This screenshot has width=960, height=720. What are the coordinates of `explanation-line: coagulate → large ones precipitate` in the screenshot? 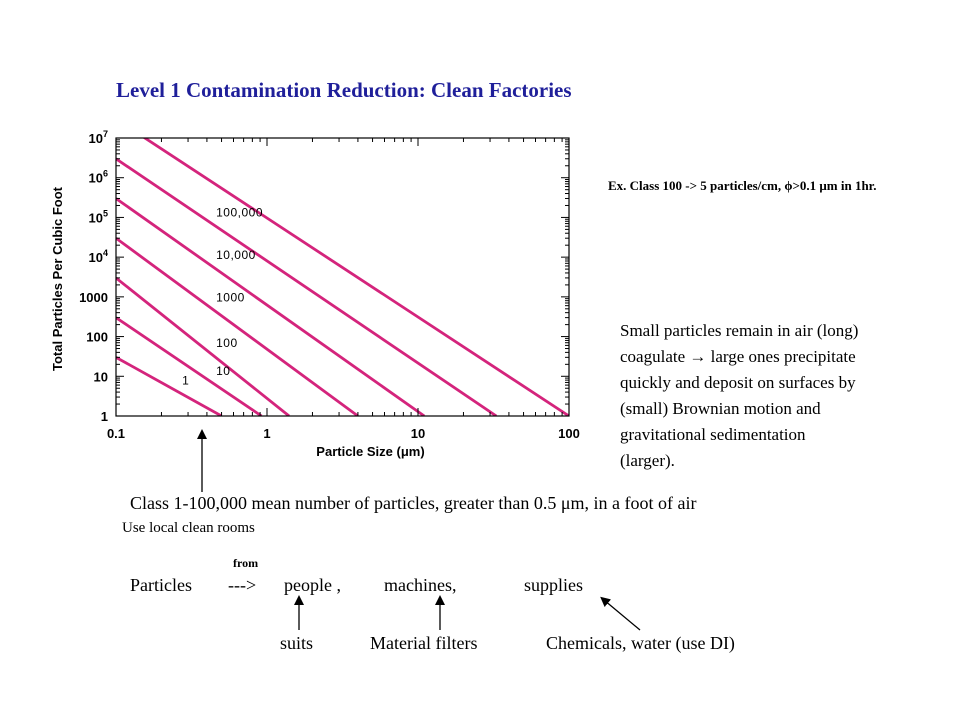 It's located at (738, 356).